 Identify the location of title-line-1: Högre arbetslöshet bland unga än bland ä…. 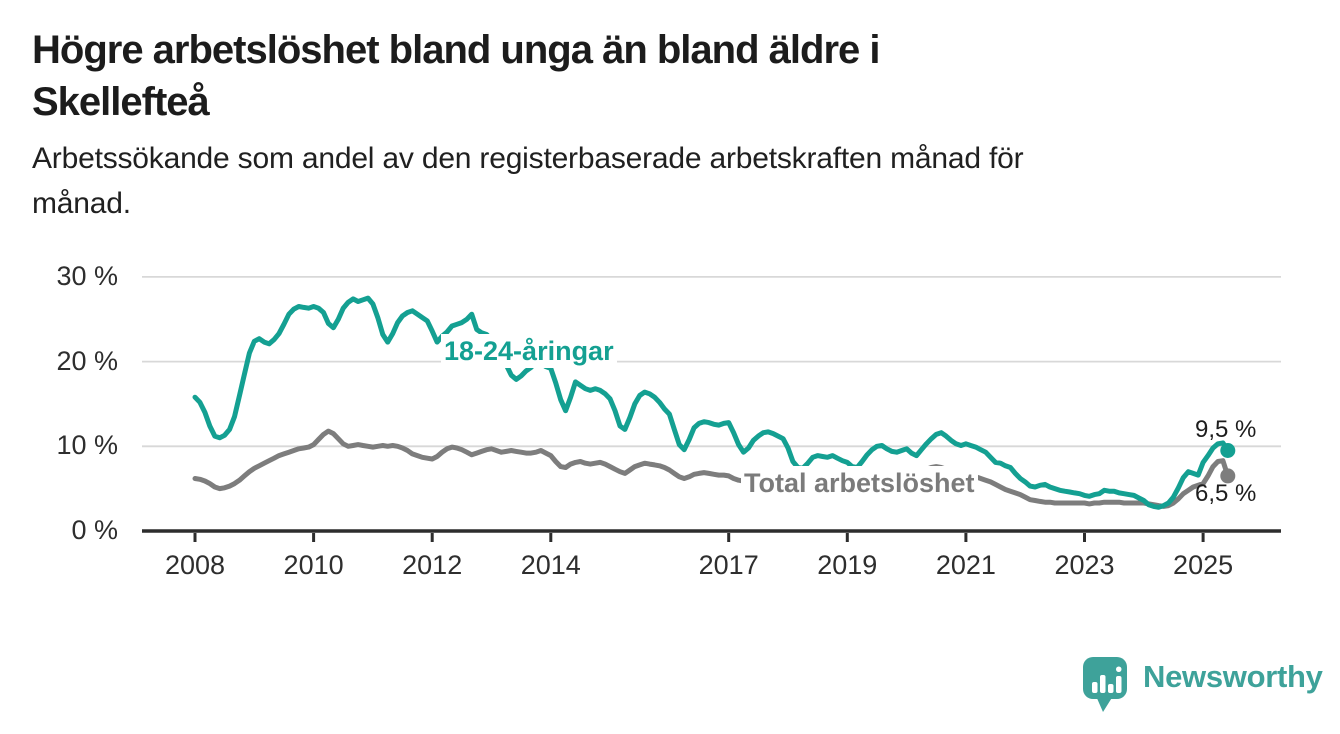
(456, 50).